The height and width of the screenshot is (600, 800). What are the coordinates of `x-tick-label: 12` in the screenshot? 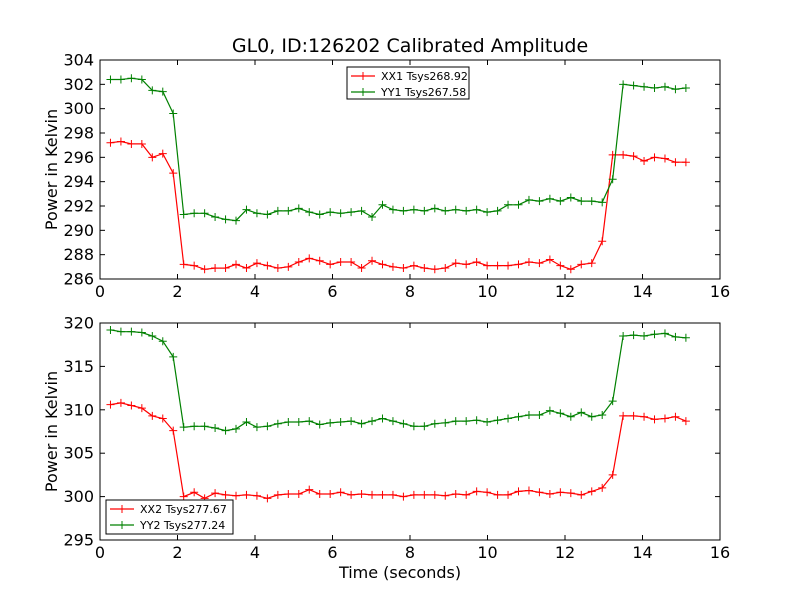 It's located at (565, 291).